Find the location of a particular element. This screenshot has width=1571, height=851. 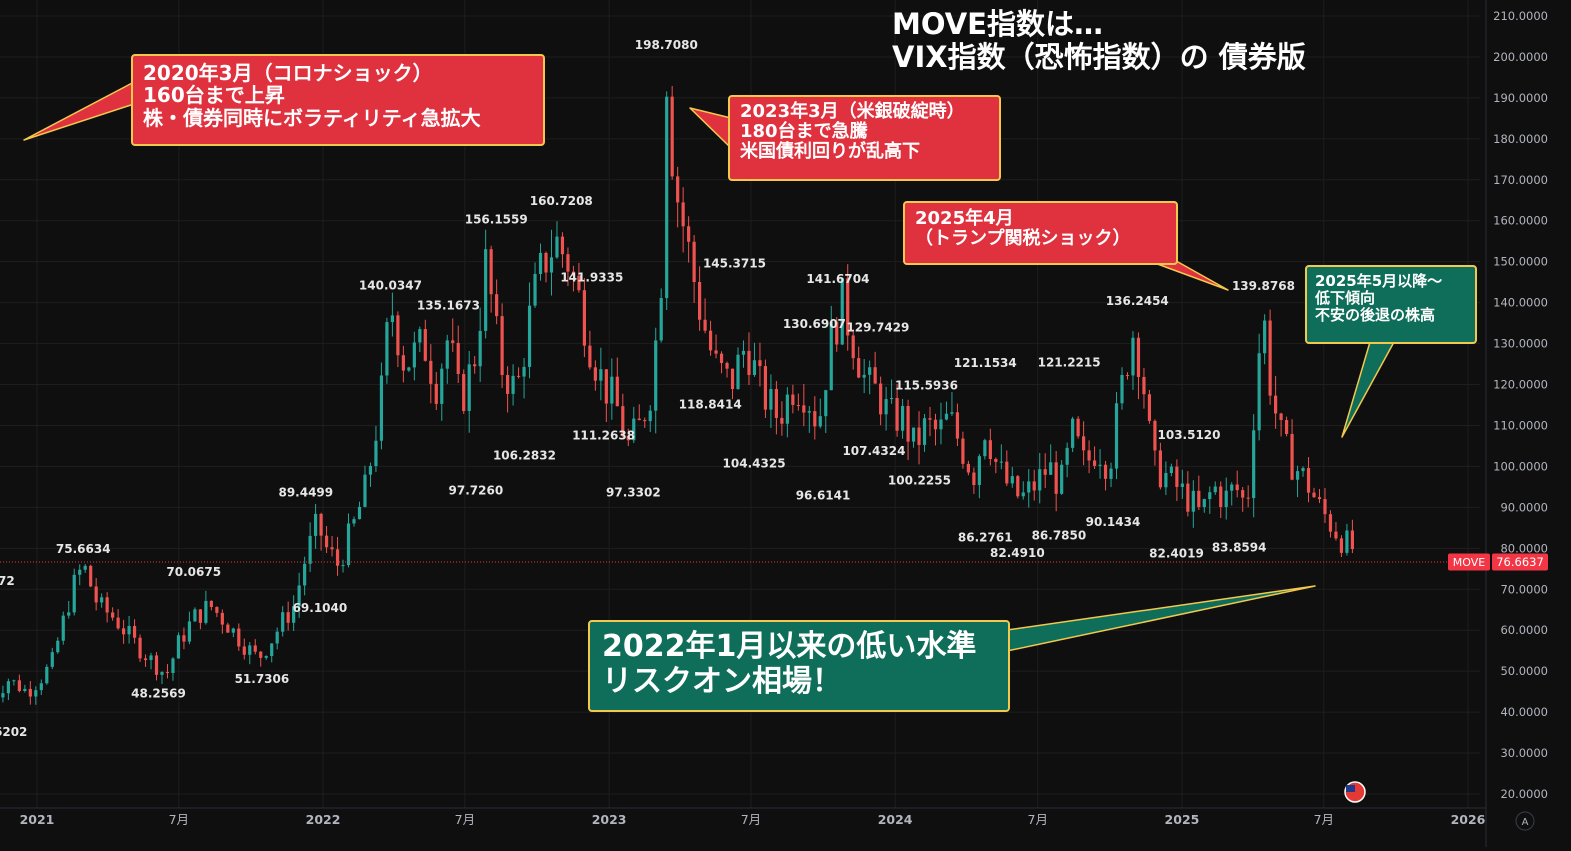

point-label: 141.9335 is located at coordinates (591, 278).